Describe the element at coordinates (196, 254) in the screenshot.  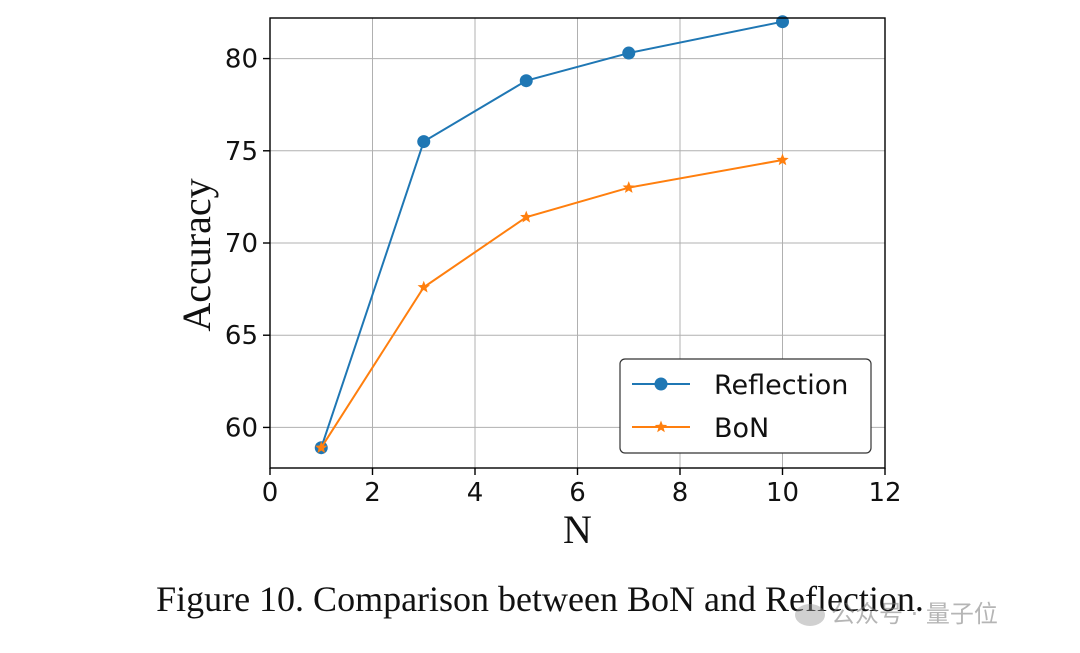
I see `y-axis-label: Accuracy` at that location.